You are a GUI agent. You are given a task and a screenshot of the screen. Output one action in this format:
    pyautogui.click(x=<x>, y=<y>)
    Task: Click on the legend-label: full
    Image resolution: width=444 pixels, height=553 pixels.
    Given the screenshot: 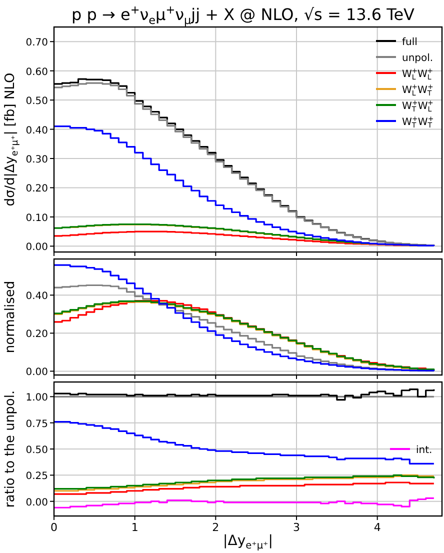 What is the action you would take?
    pyautogui.click(x=410, y=42)
    